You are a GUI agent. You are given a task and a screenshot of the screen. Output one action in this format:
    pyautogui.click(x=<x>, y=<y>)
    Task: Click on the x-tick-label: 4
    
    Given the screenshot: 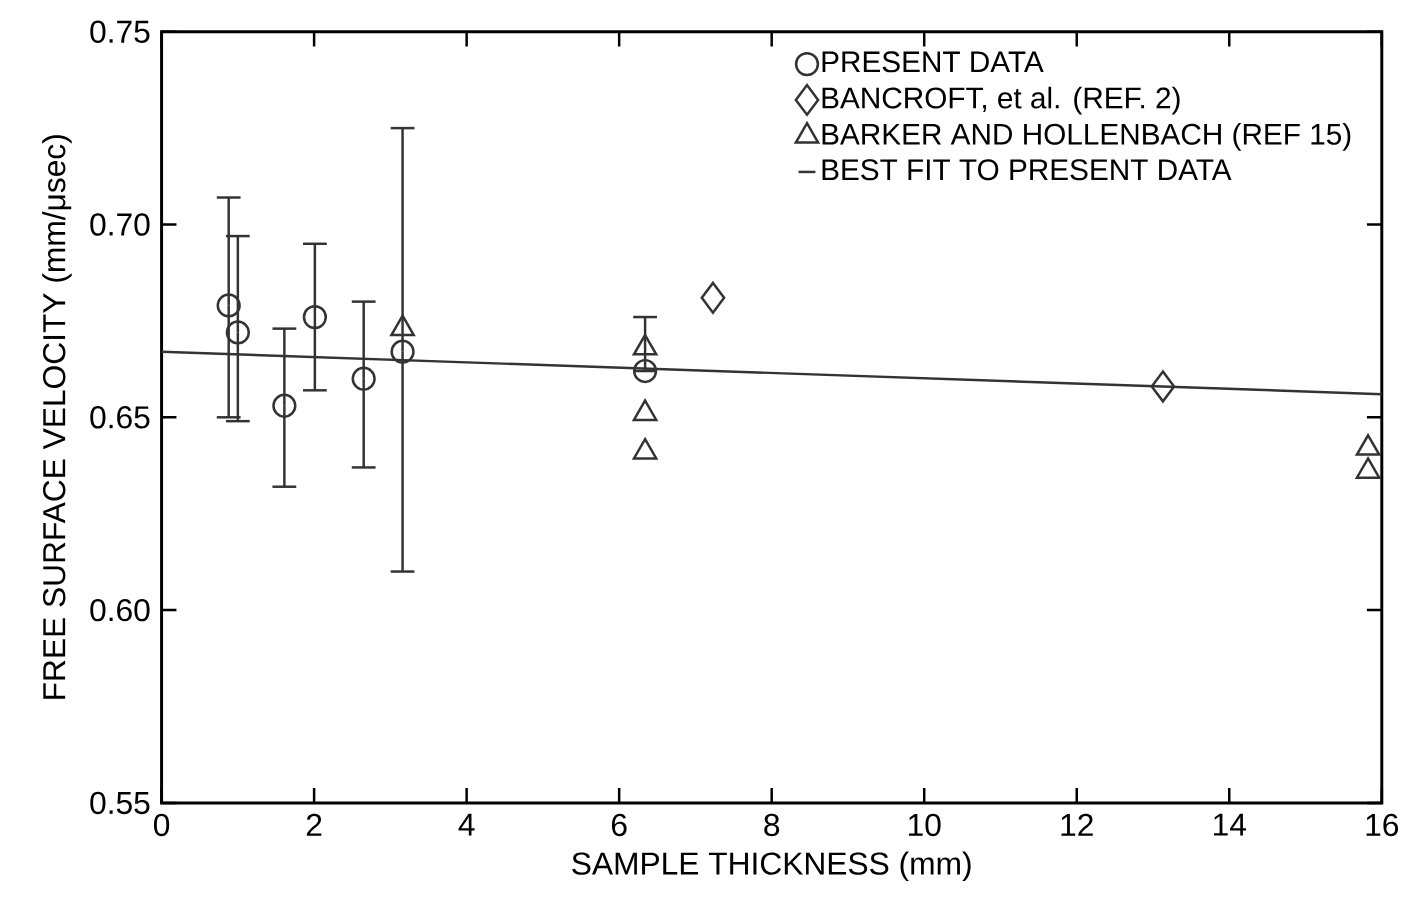 What is the action you would take?
    pyautogui.click(x=466, y=824)
    